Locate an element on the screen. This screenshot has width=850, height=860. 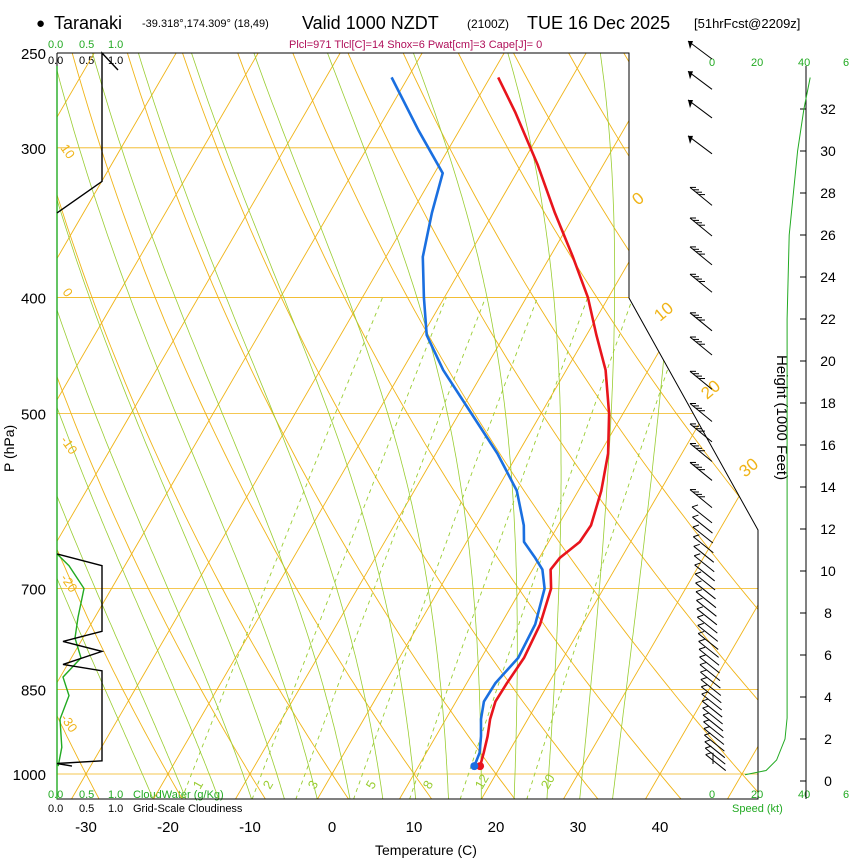
temp-tick-label: 0 is located at coordinates (332, 827).